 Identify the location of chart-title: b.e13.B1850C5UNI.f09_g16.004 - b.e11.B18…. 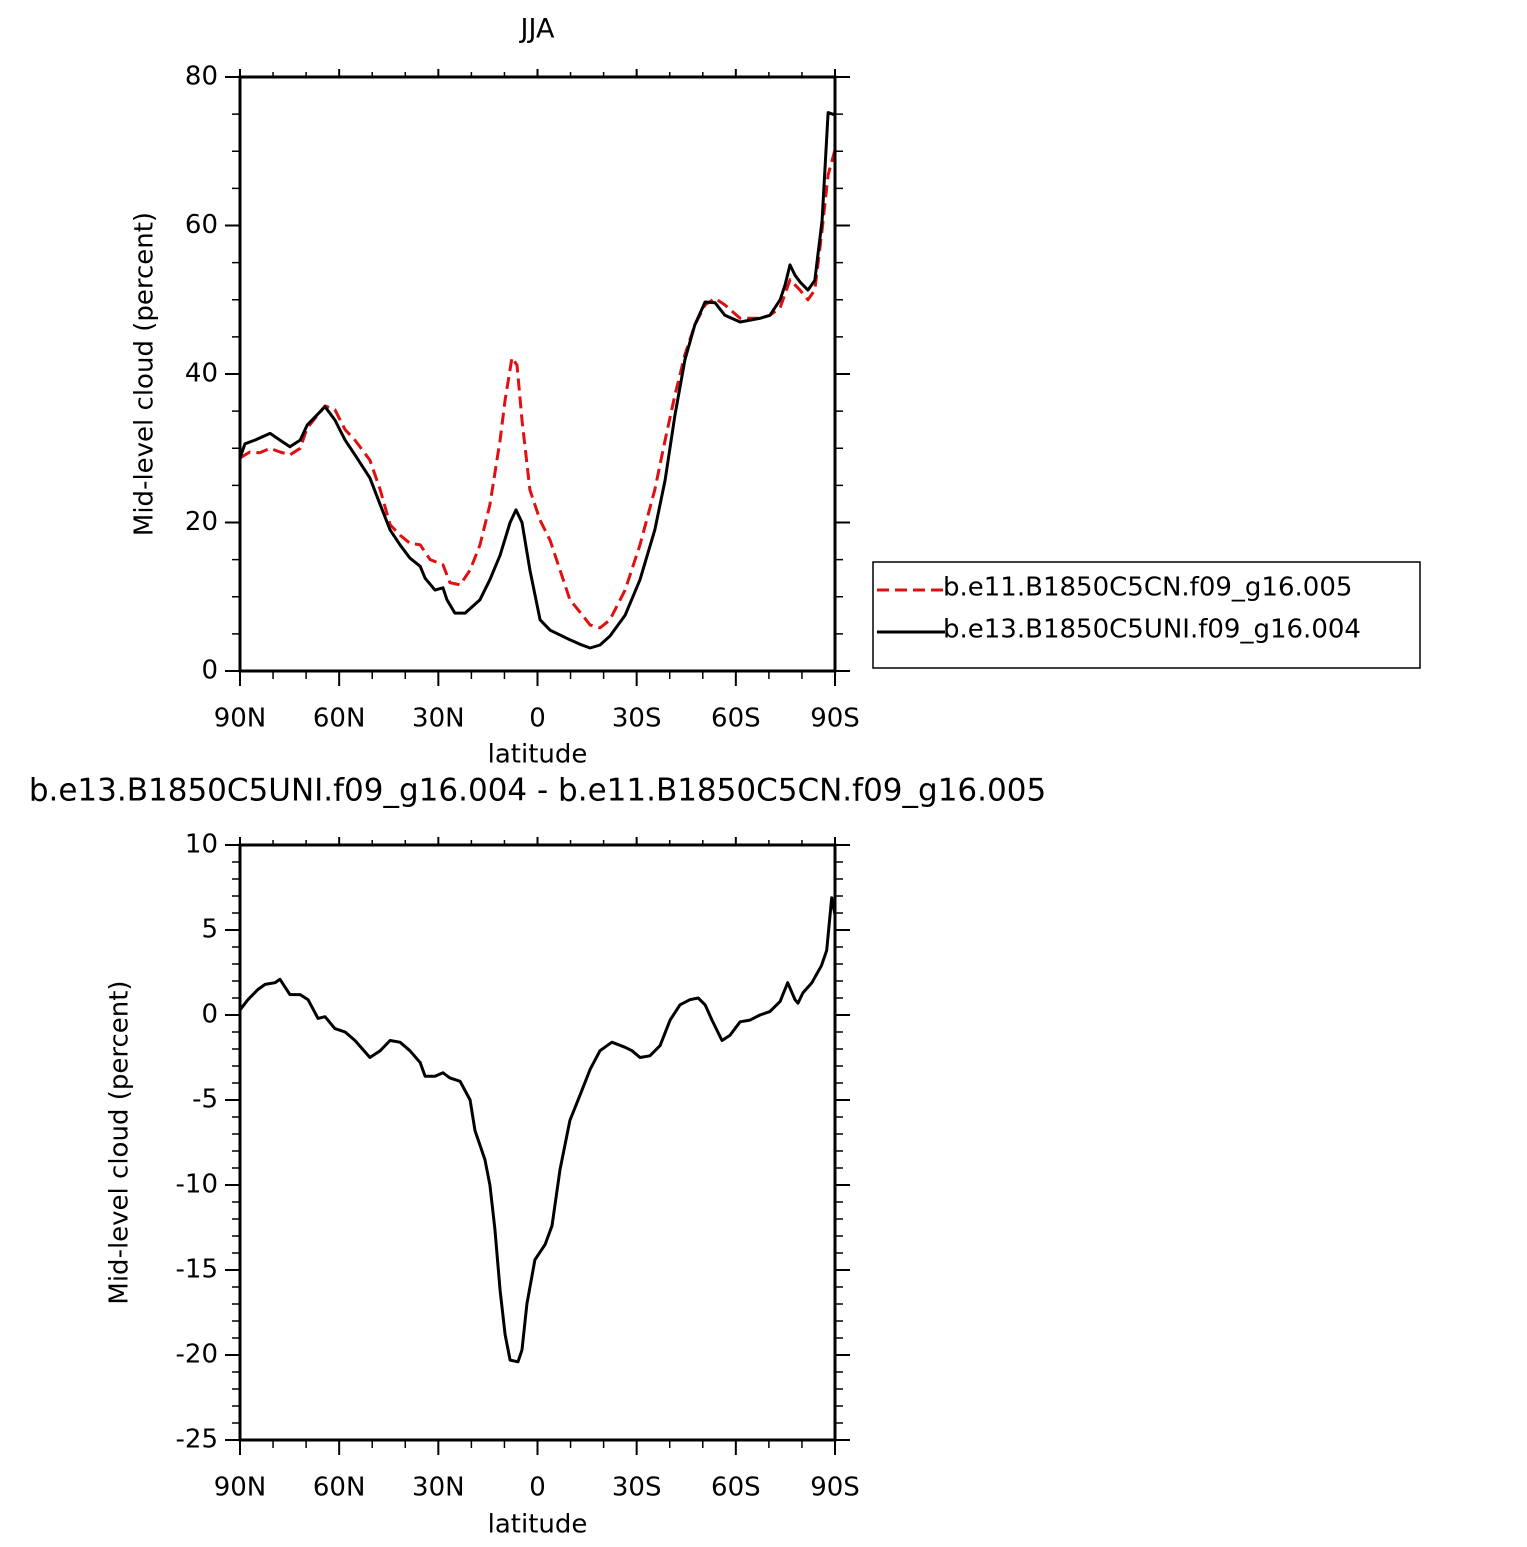
(537, 791).